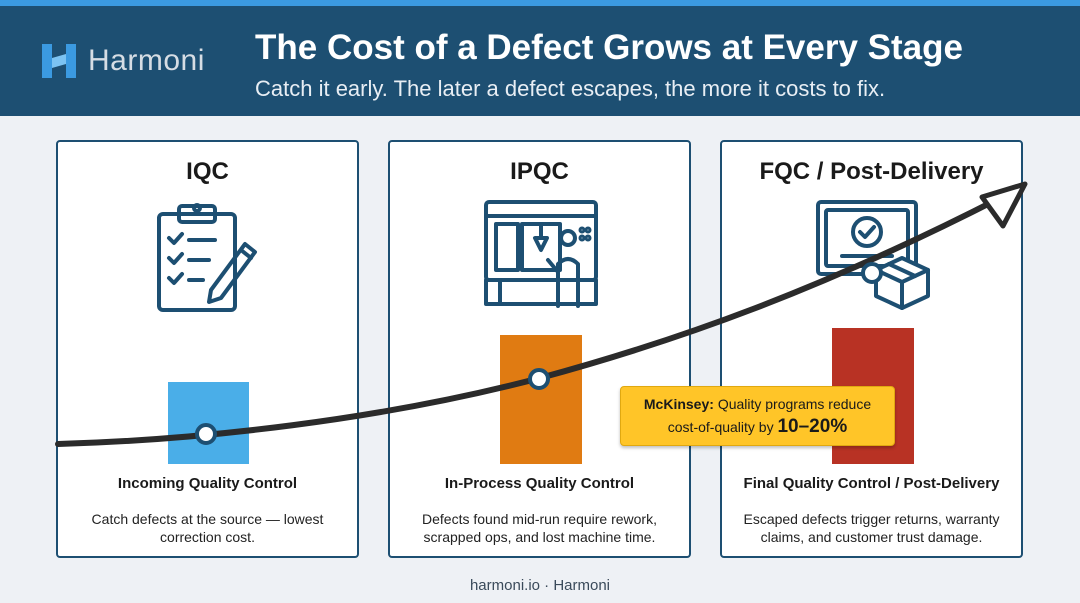 The image size is (1080, 603). What do you see at coordinates (871, 171) in the screenshot?
I see `stage-title: FQC / Post-Delivery` at bounding box center [871, 171].